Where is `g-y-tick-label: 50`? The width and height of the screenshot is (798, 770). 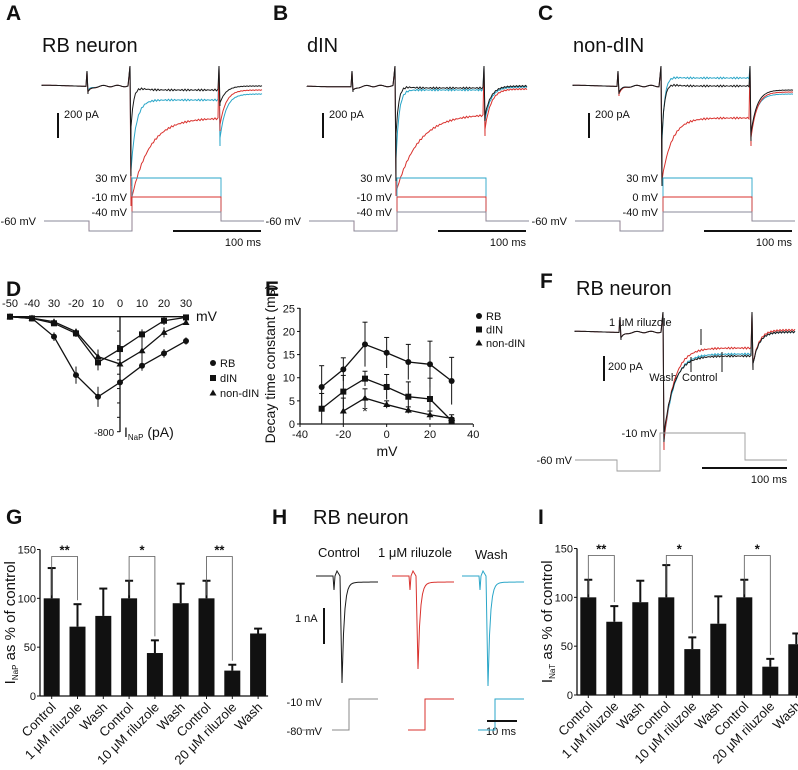
g-y-tick-label: 50 is located at coordinates (30, 648).